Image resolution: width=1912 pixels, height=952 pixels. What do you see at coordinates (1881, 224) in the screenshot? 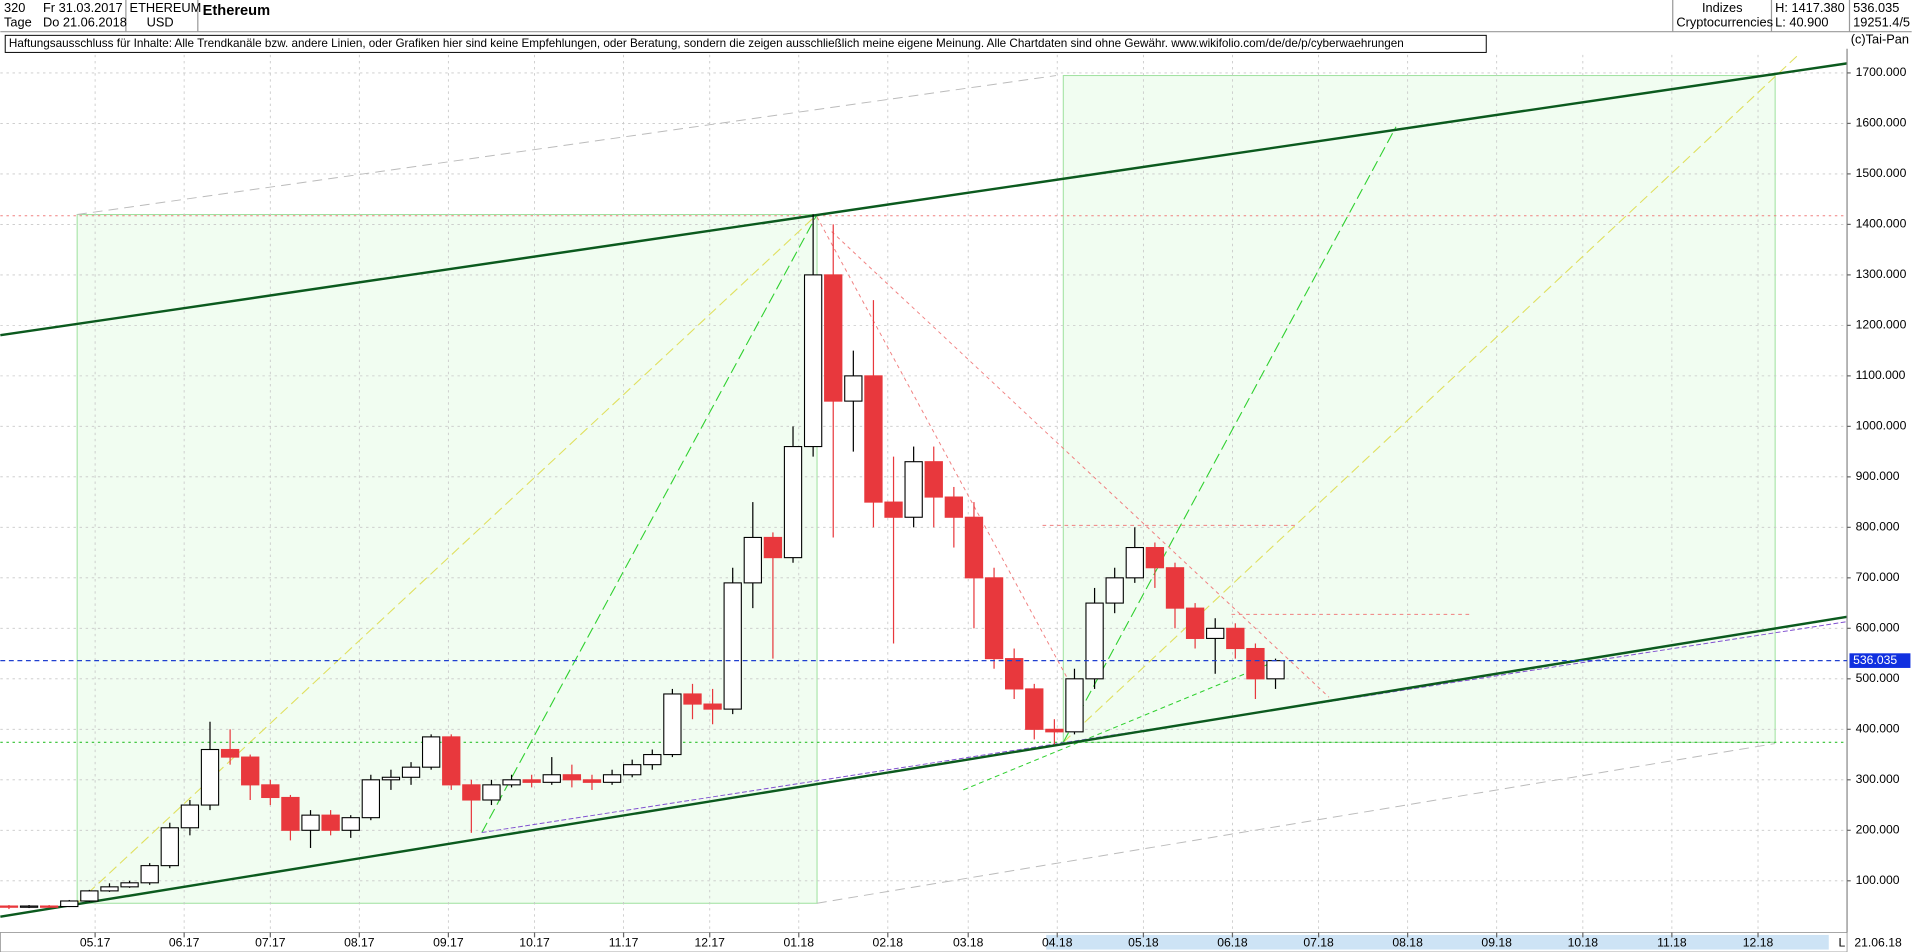
I see `y-tick-label: 1400.000` at bounding box center [1881, 224].